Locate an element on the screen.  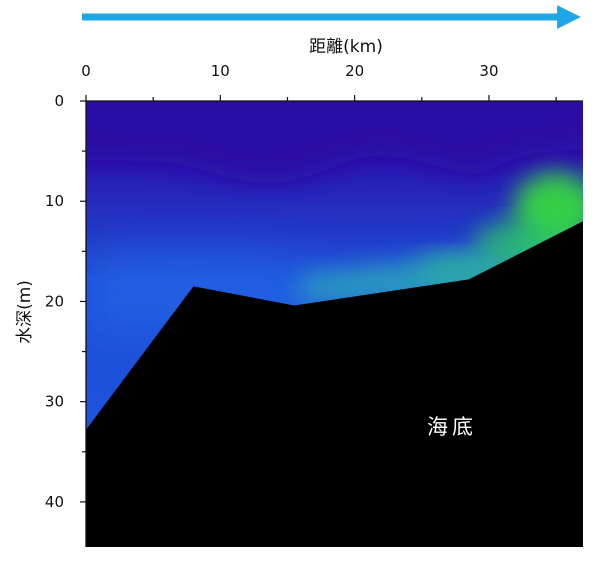
teal-patch is located at coordinates (455, 266).